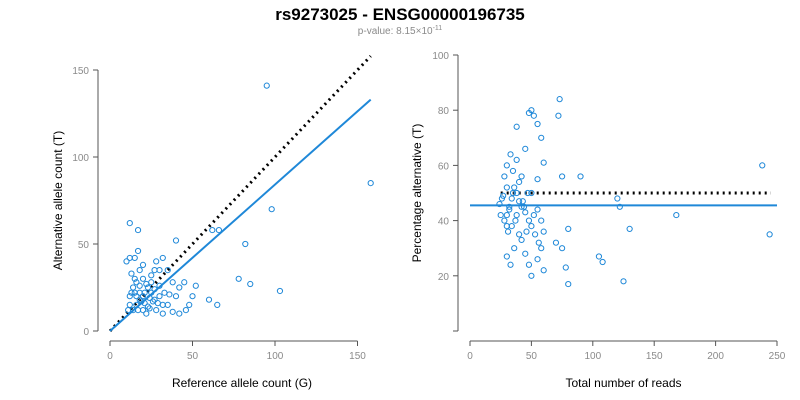 This screenshot has width=800, height=400. Describe the element at coordinates (444, 166) in the screenshot. I see `right-y-tick-label: 60` at that location.